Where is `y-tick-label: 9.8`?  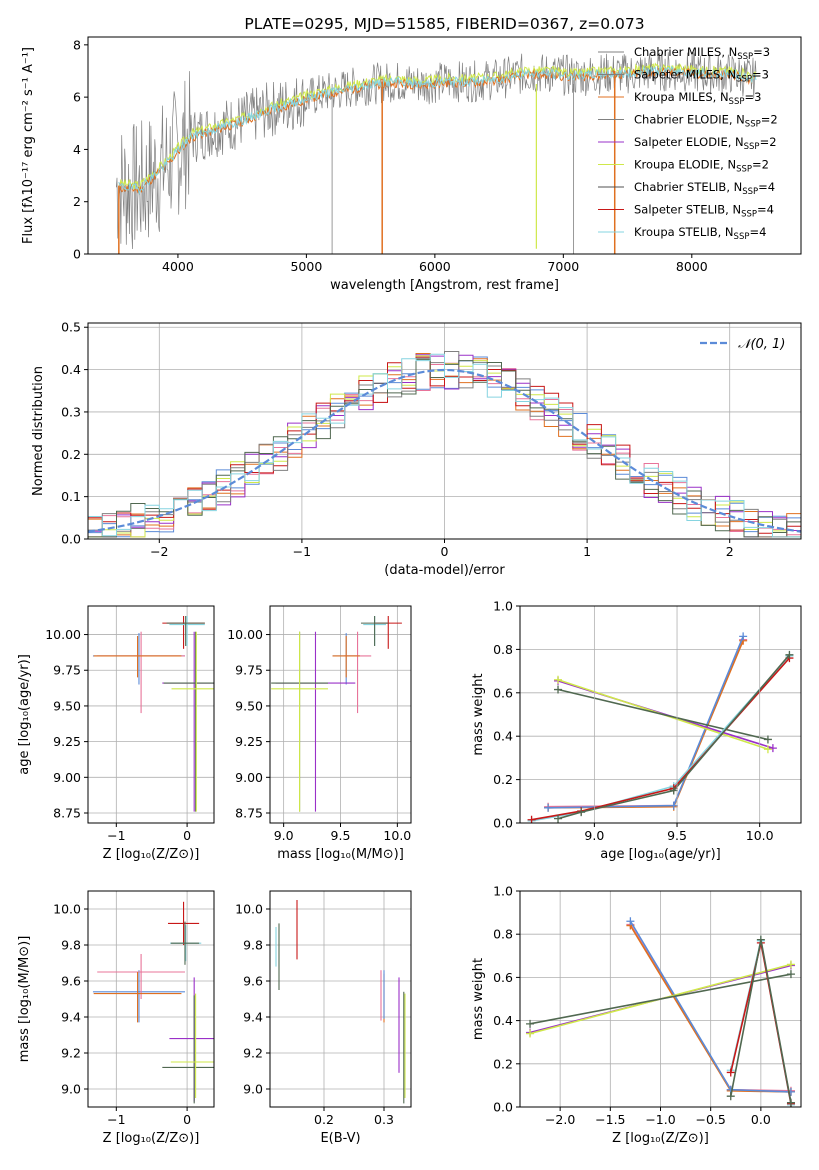
y-tick-label: 9.8 is located at coordinates (253, 945).